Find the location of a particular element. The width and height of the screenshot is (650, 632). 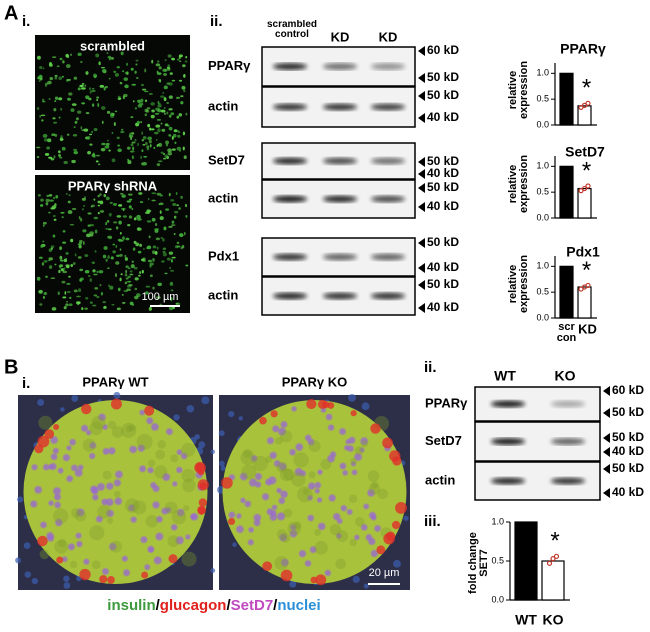

blot-label: Pdx1 is located at coordinates (223, 255).